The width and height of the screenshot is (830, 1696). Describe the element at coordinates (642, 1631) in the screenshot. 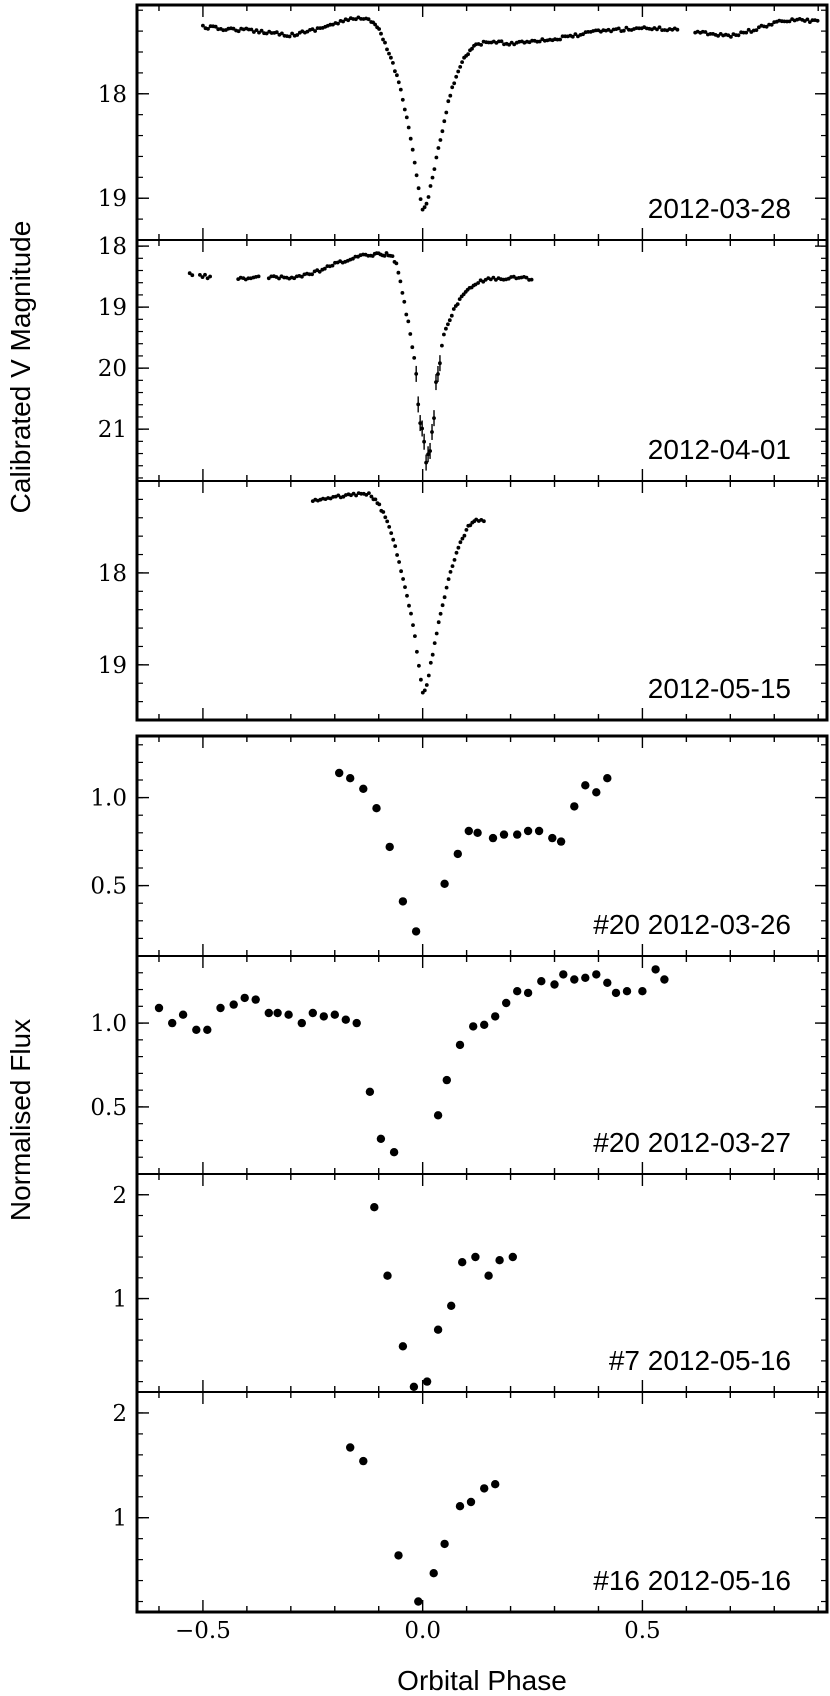

I see `x-tick-label: 0.5` at that location.